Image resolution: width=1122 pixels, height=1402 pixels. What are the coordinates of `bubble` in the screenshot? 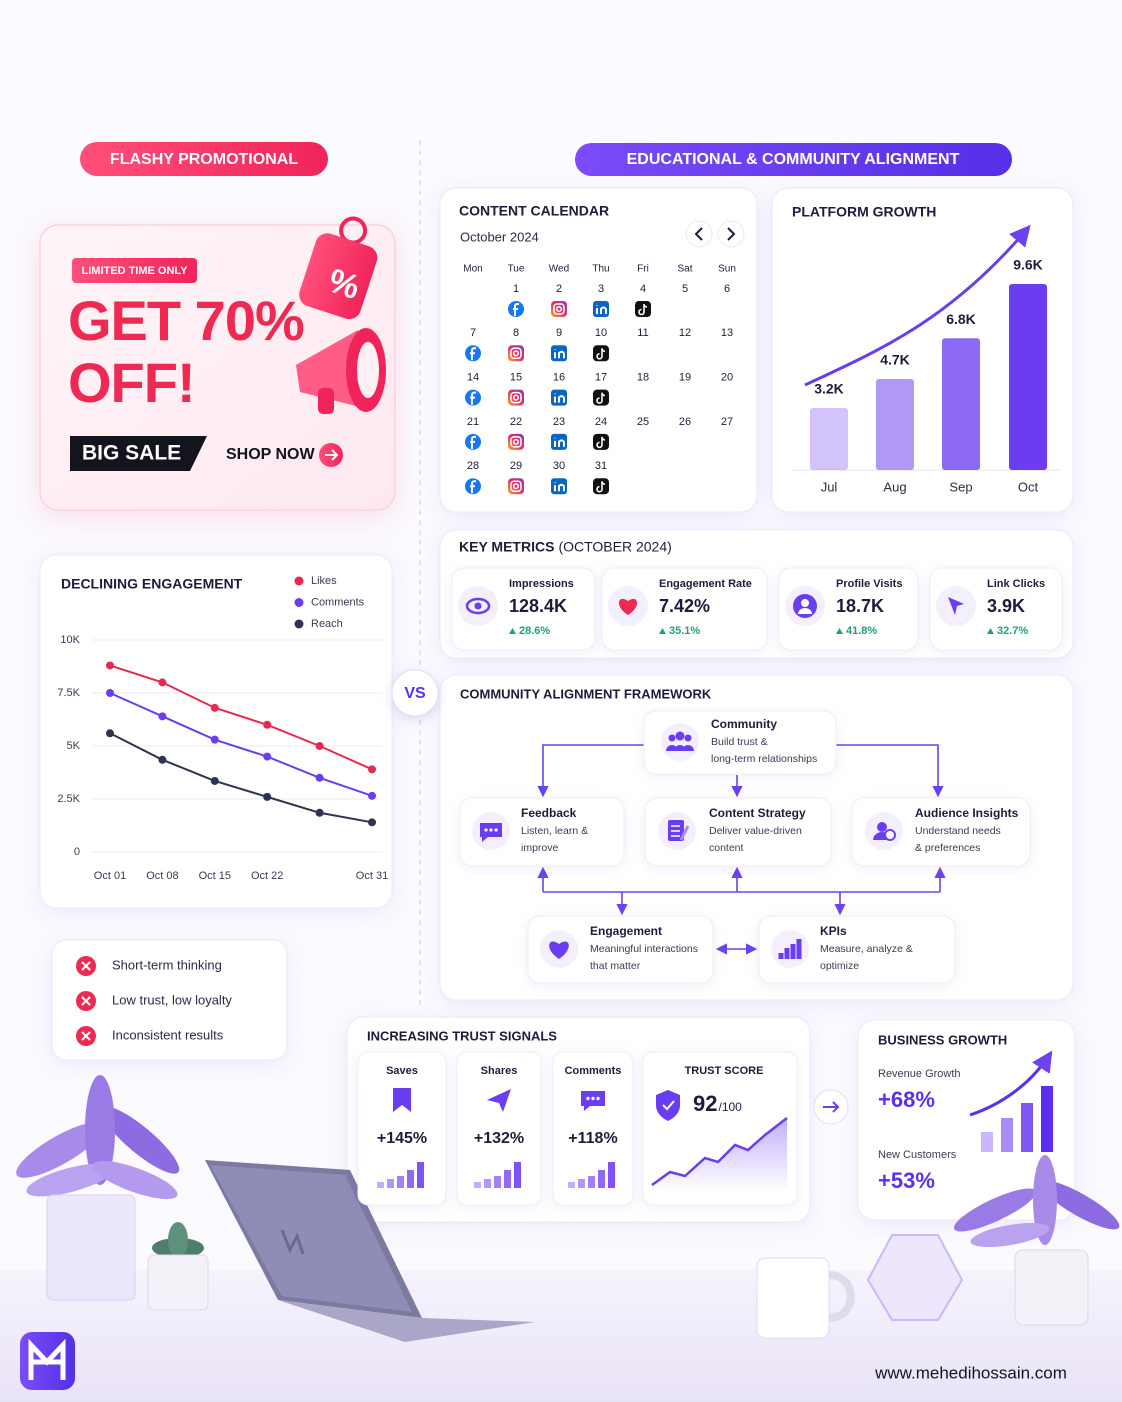 It's located at (491, 832).